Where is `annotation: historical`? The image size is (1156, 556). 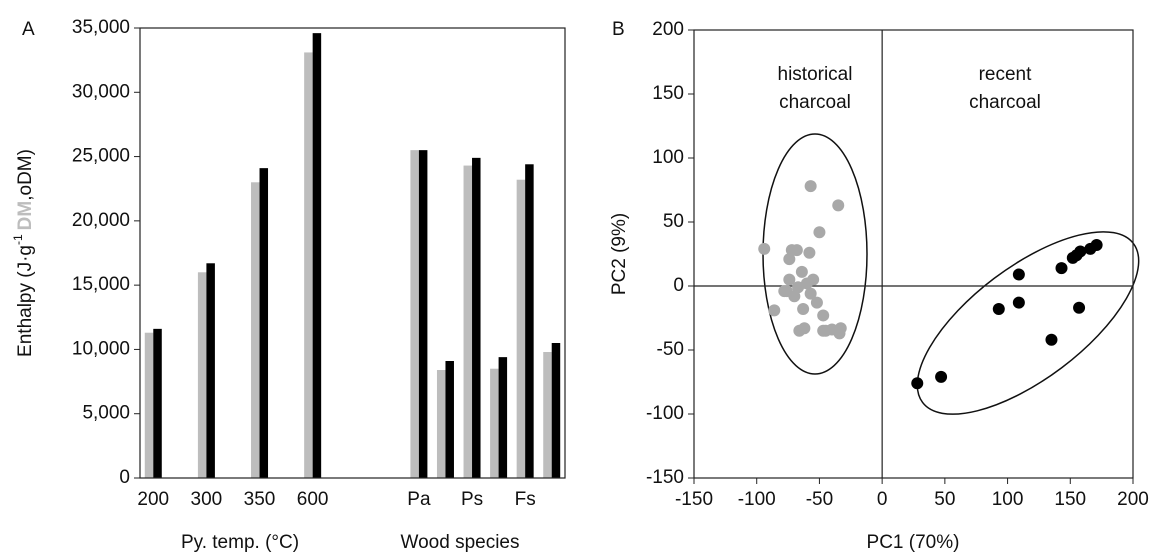
annotation: historical is located at coordinates (815, 74).